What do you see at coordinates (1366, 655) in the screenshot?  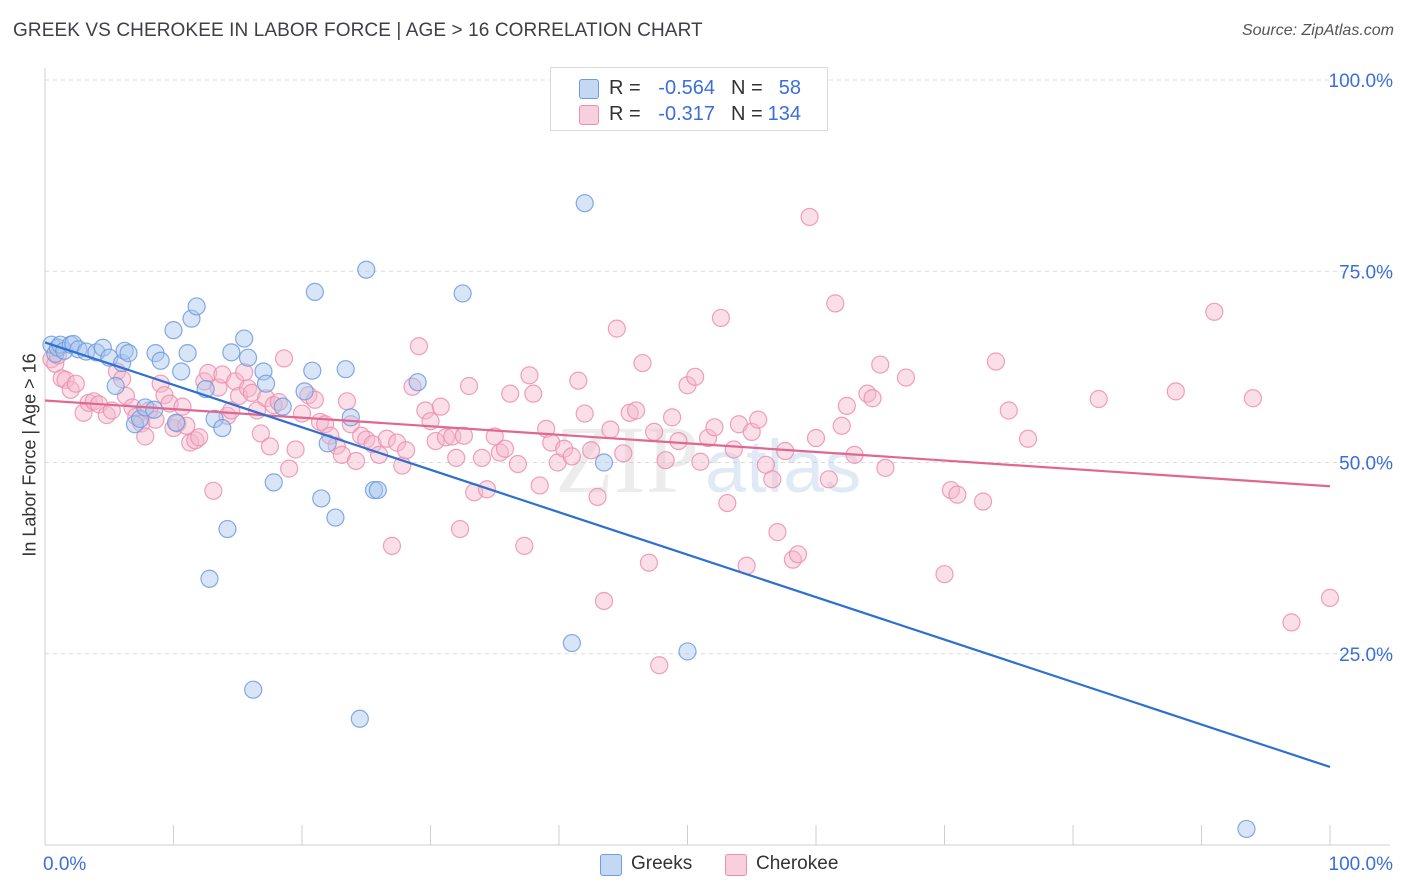 I see `y-tick-label: 25.0%` at bounding box center [1366, 655].